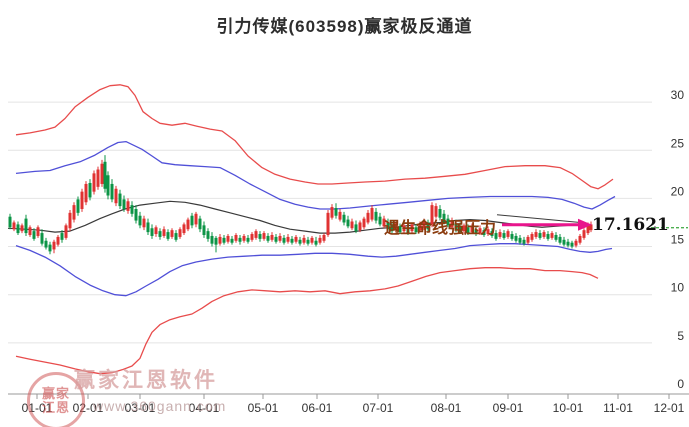 This screenshot has width=689, height=427. I want to click on chart-title: 引力传媒(603598)赢家极反通道, so click(344, 26).